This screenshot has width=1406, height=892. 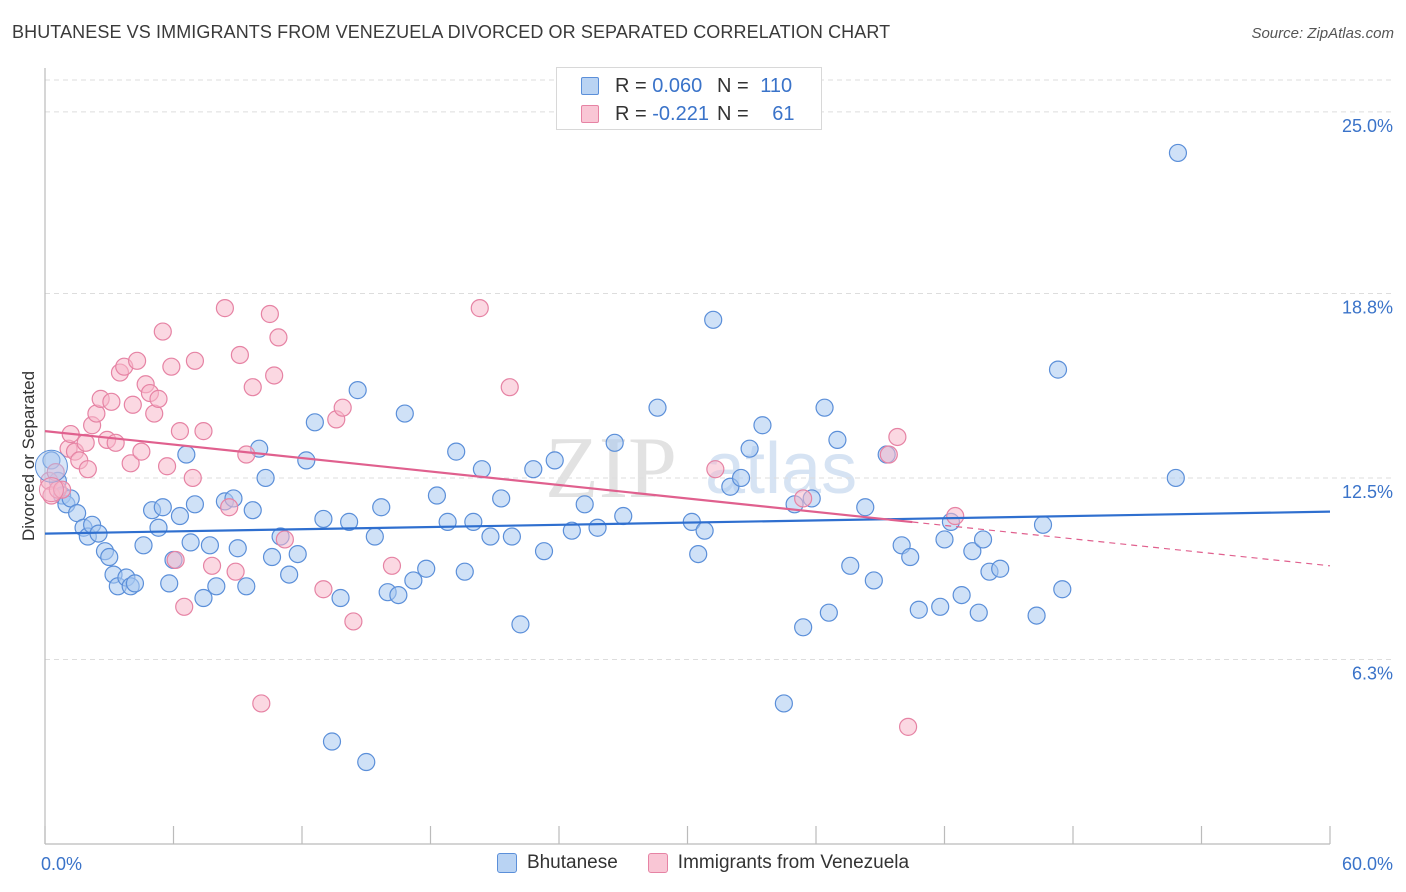 I want to click on y-tick-label: 18.8%, so click(x=1367, y=307).